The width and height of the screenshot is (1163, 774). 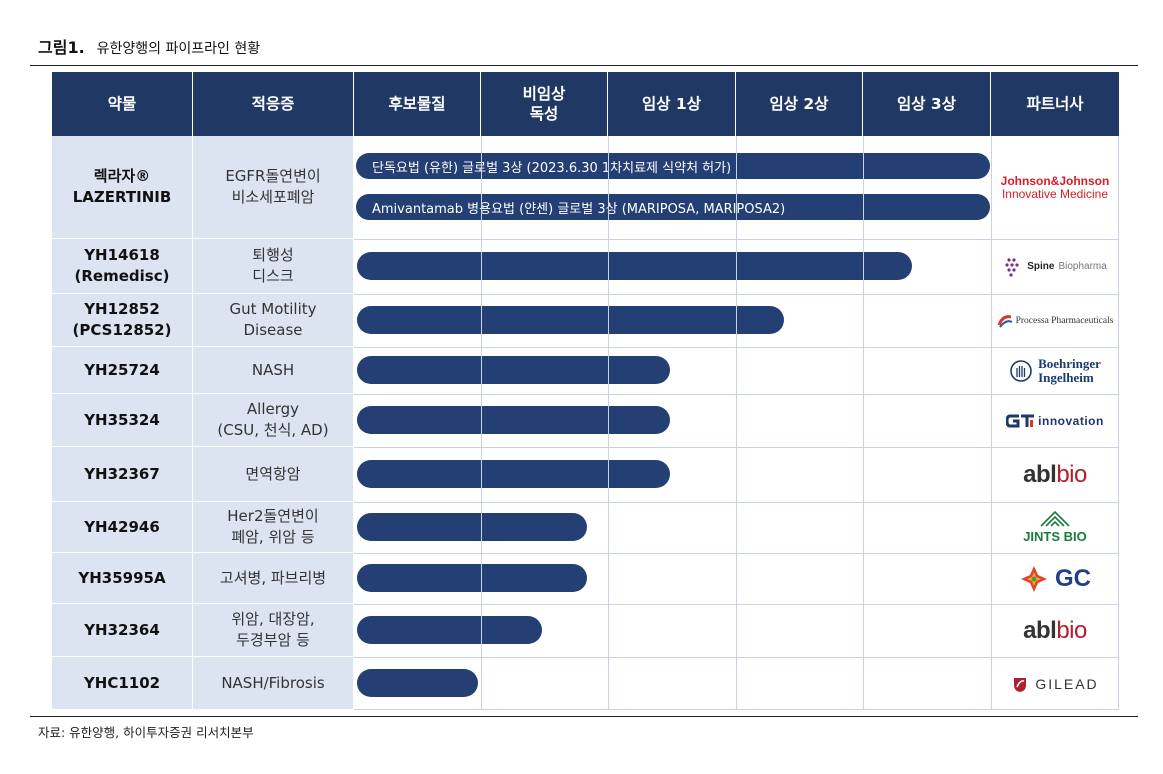 What do you see at coordinates (1082, 266) in the screenshot?
I see `spine-light: Biopharma` at bounding box center [1082, 266].